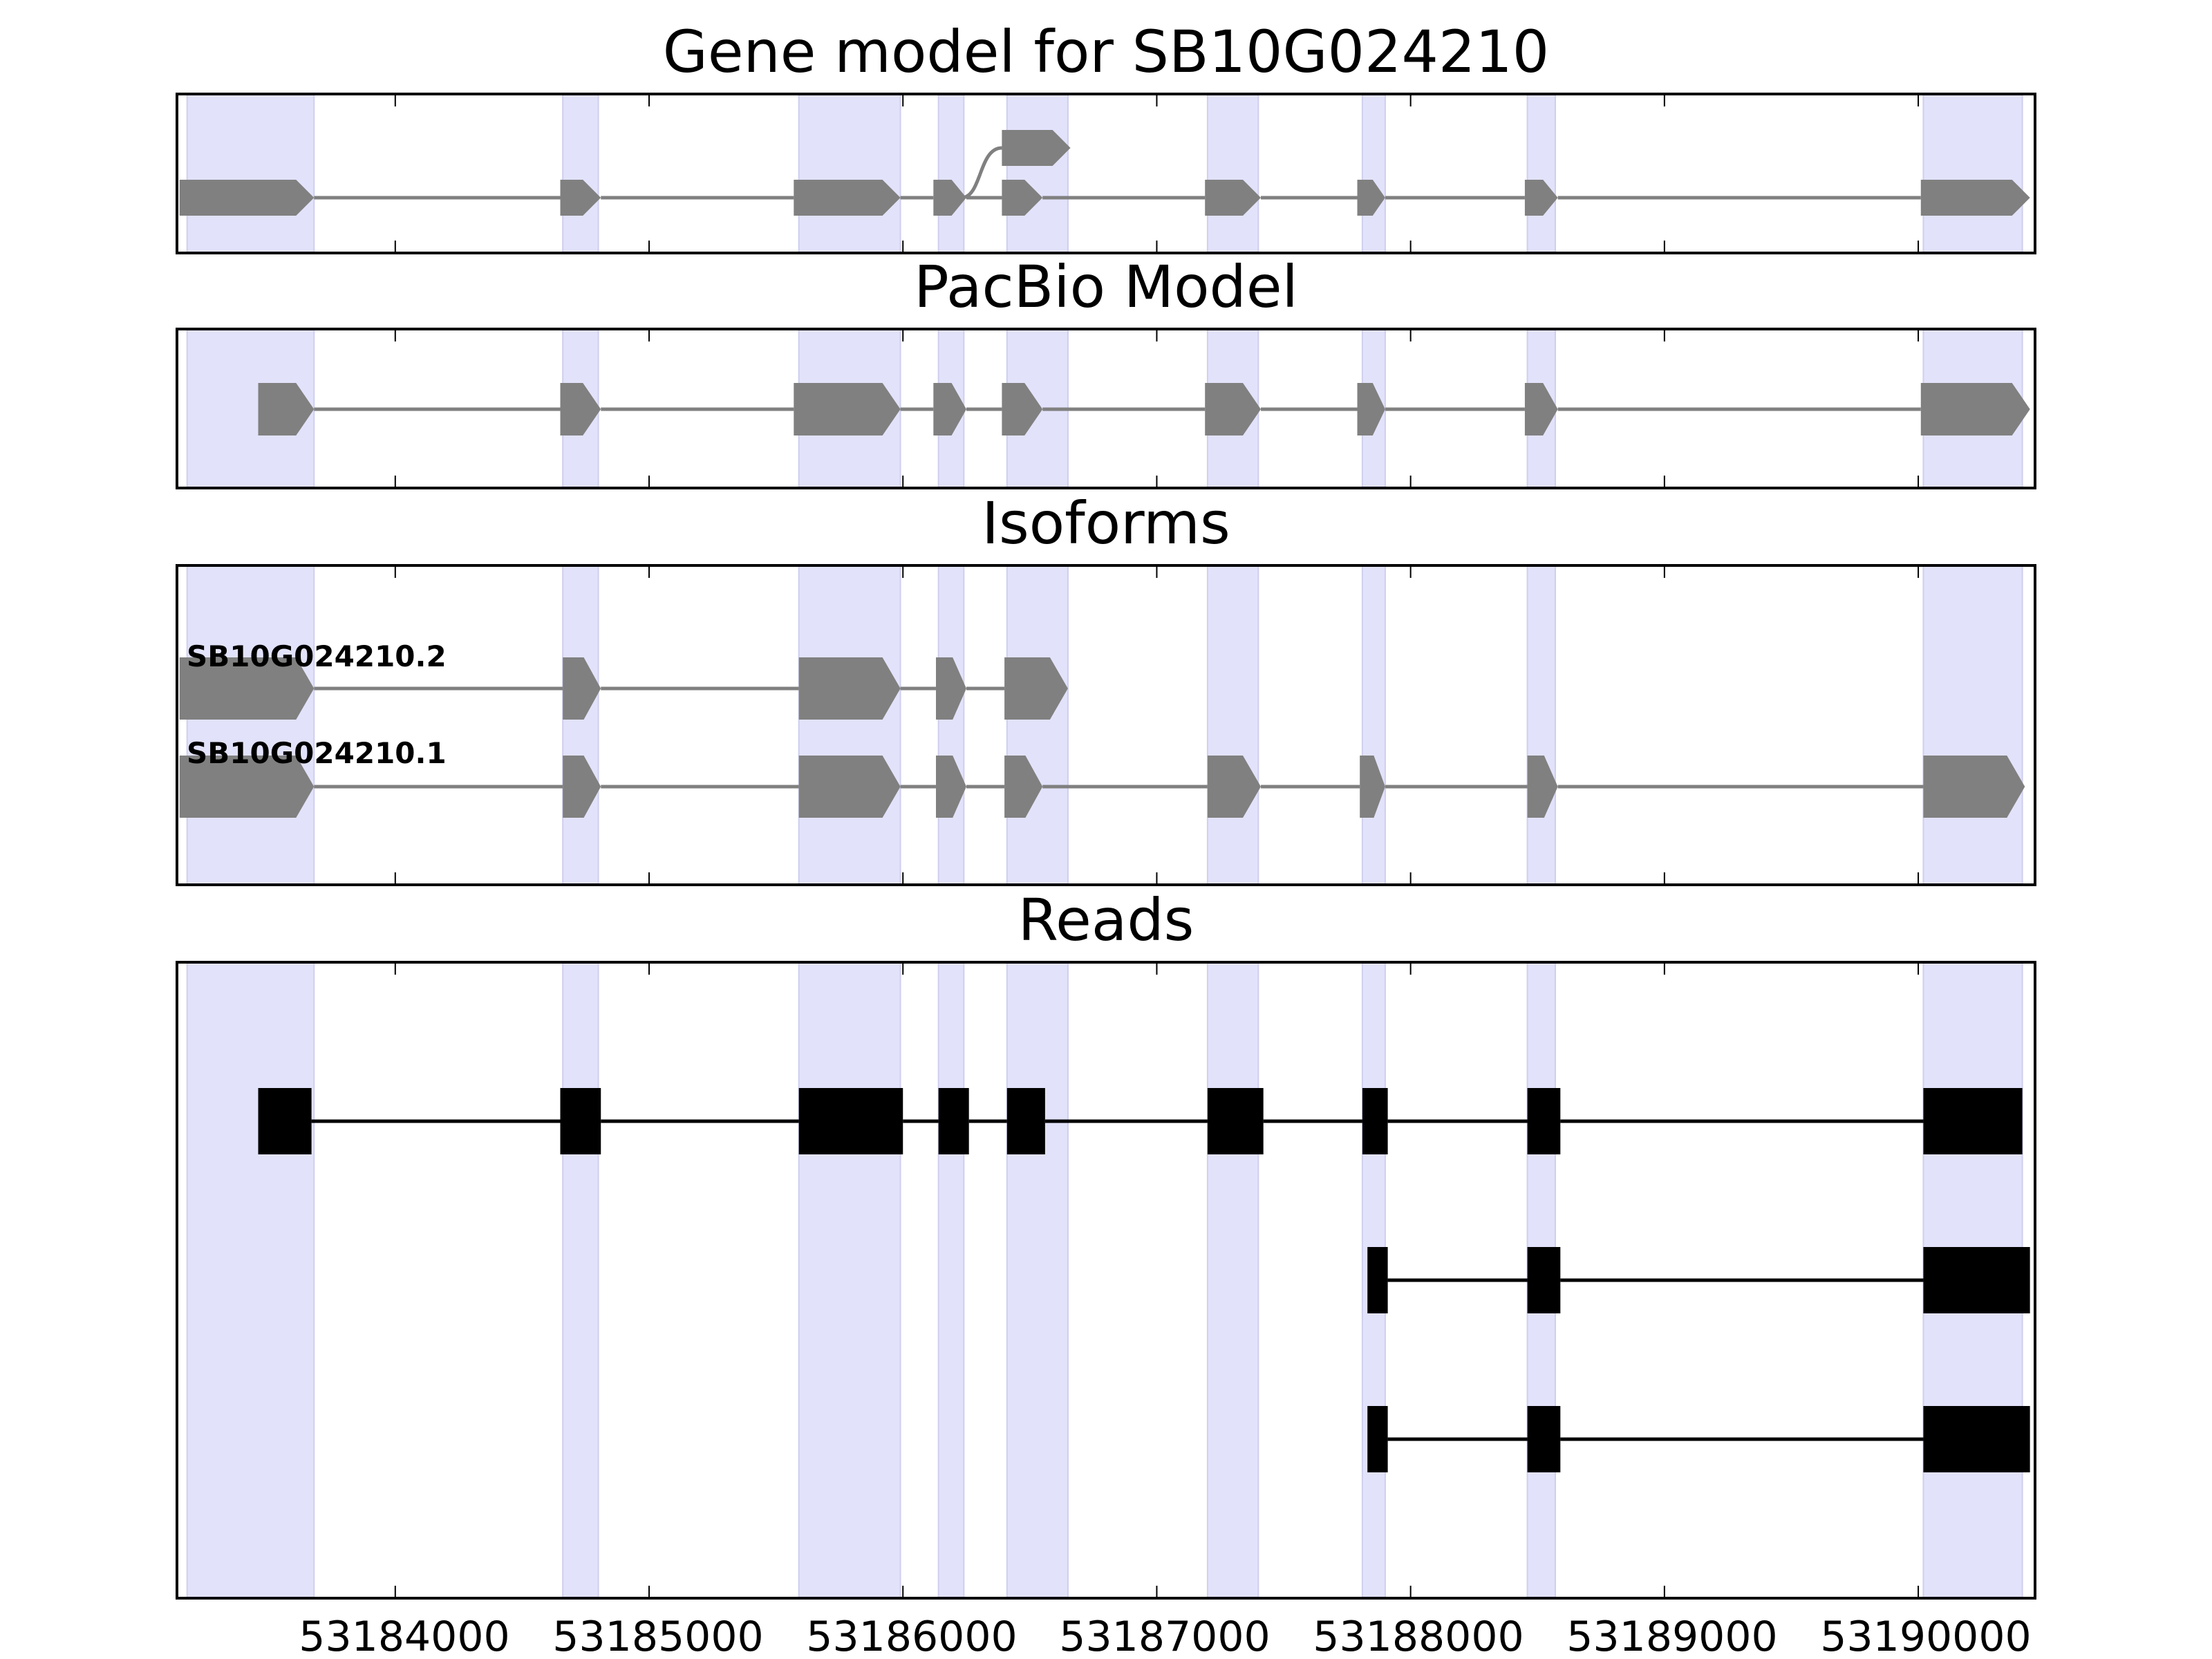 This screenshot has height=1659, width=2212. Describe the element at coordinates (911, 1636) in the screenshot. I see `x-tick-label: 53186000` at that location.